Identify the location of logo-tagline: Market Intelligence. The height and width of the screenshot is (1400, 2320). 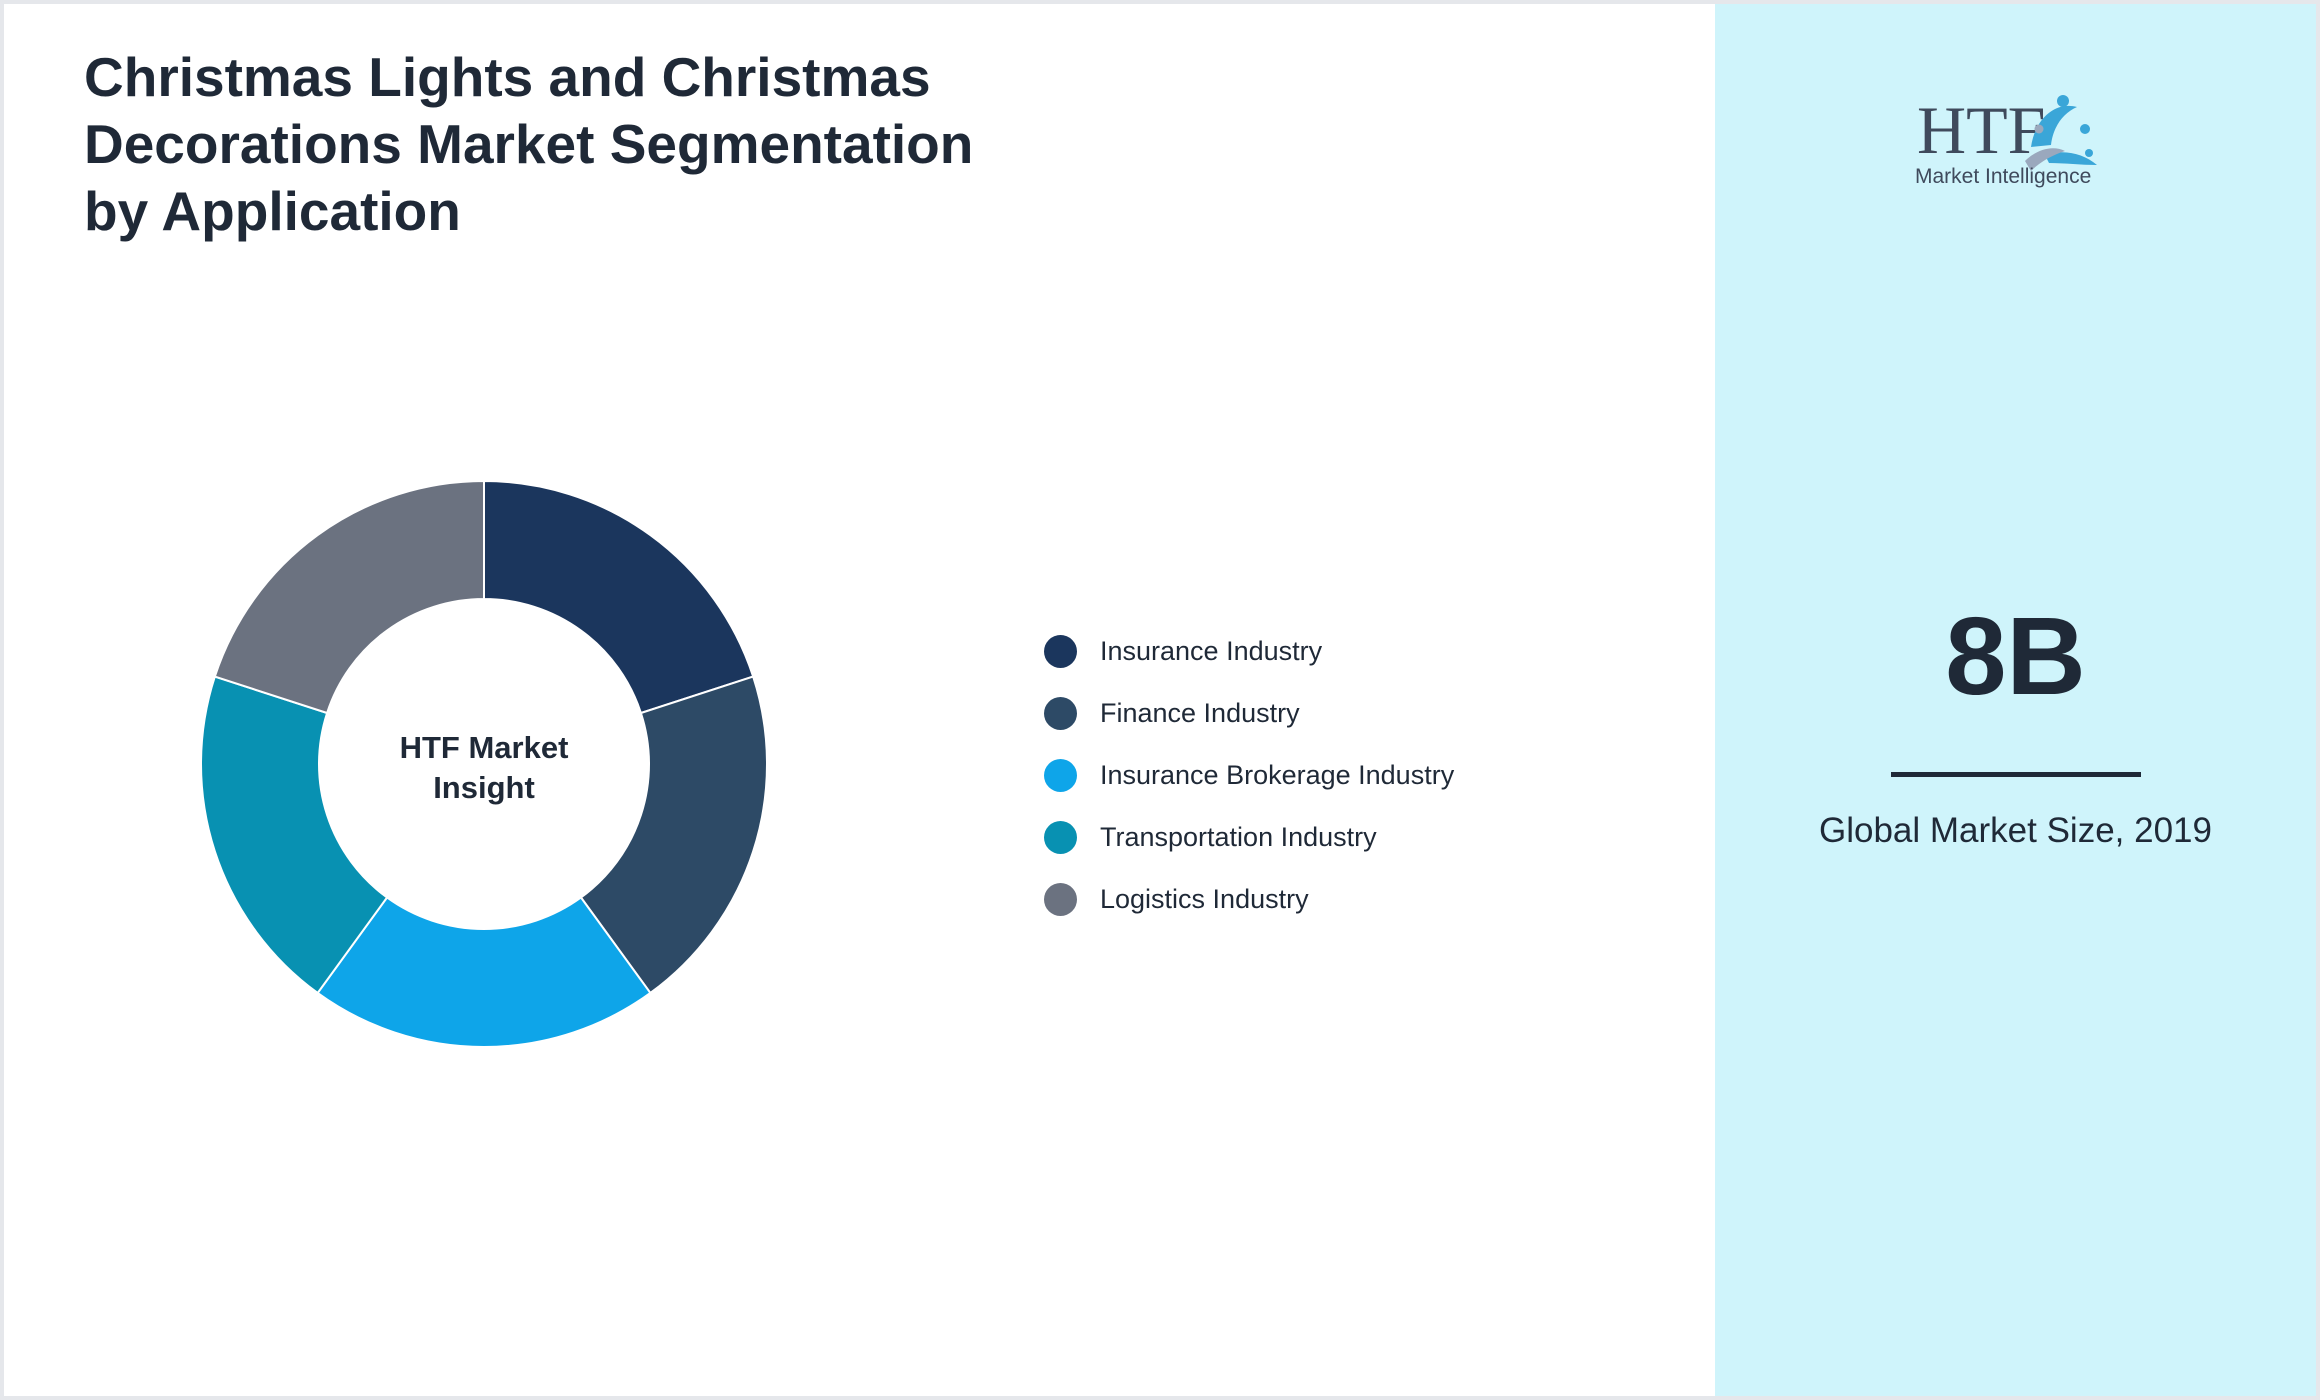
(2003, 176).